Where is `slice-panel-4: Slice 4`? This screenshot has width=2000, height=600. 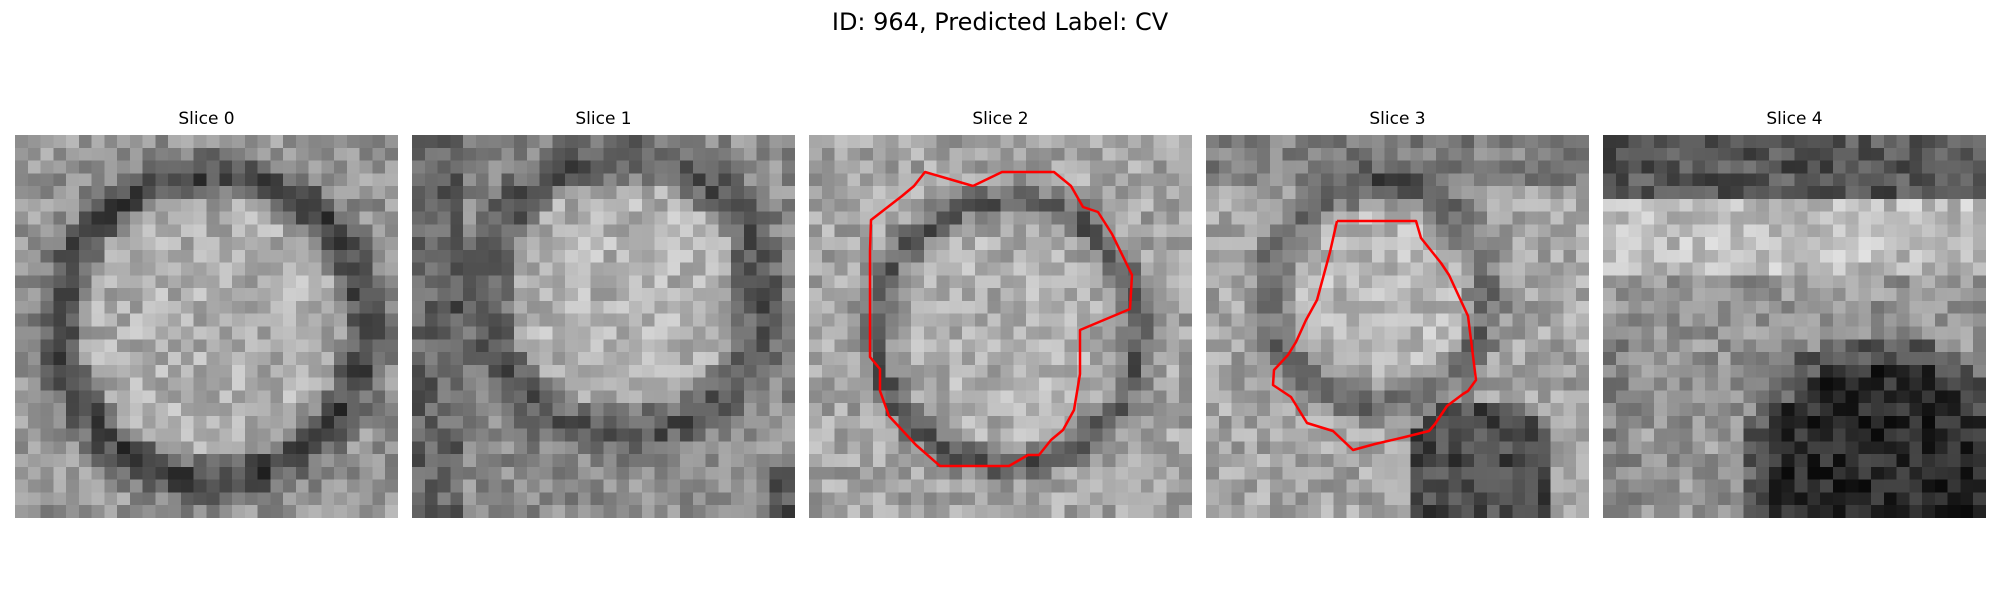
slice-panel-4: Slice 4 is located at coordinates (1794, 313).